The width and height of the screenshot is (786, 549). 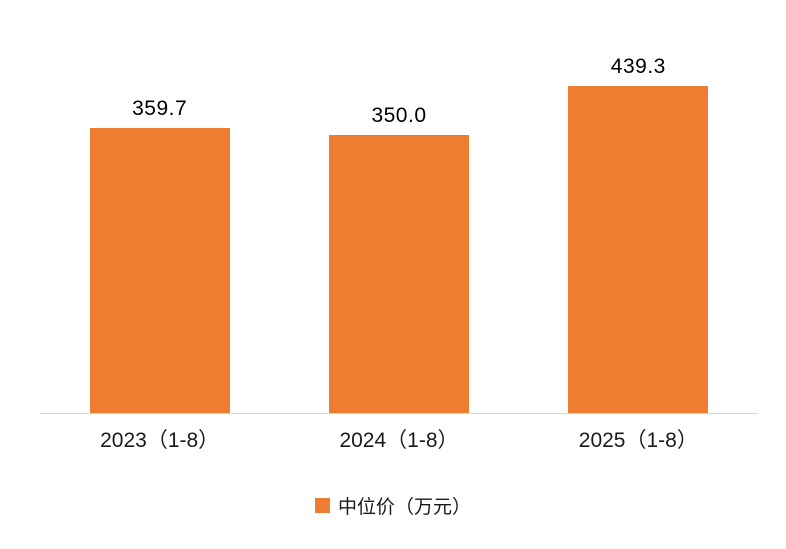 I want to click on x-axis-labels: 2023（1-8） 2024（1-8） 2025（1-8）, so click(x=399, y=439).